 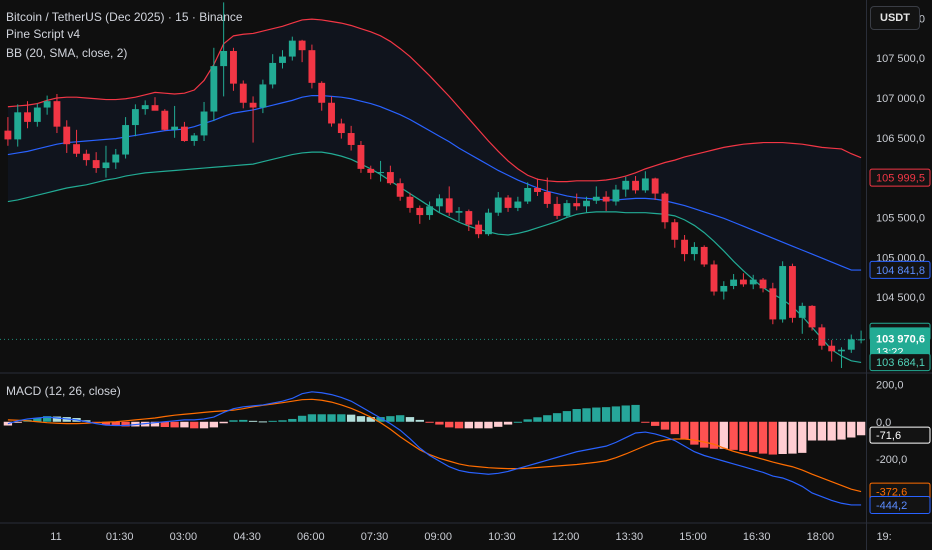 I want to click on time-tick-label: 18:00, so click(x=821, y=537).